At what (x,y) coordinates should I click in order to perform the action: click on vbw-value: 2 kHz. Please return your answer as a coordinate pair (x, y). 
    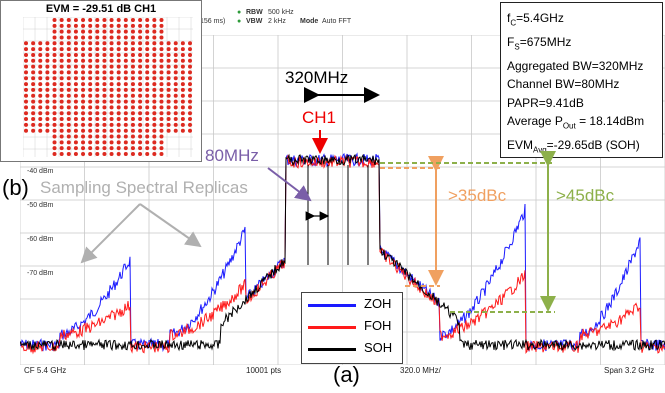
    Looking at the image, I should click on (277, 21).